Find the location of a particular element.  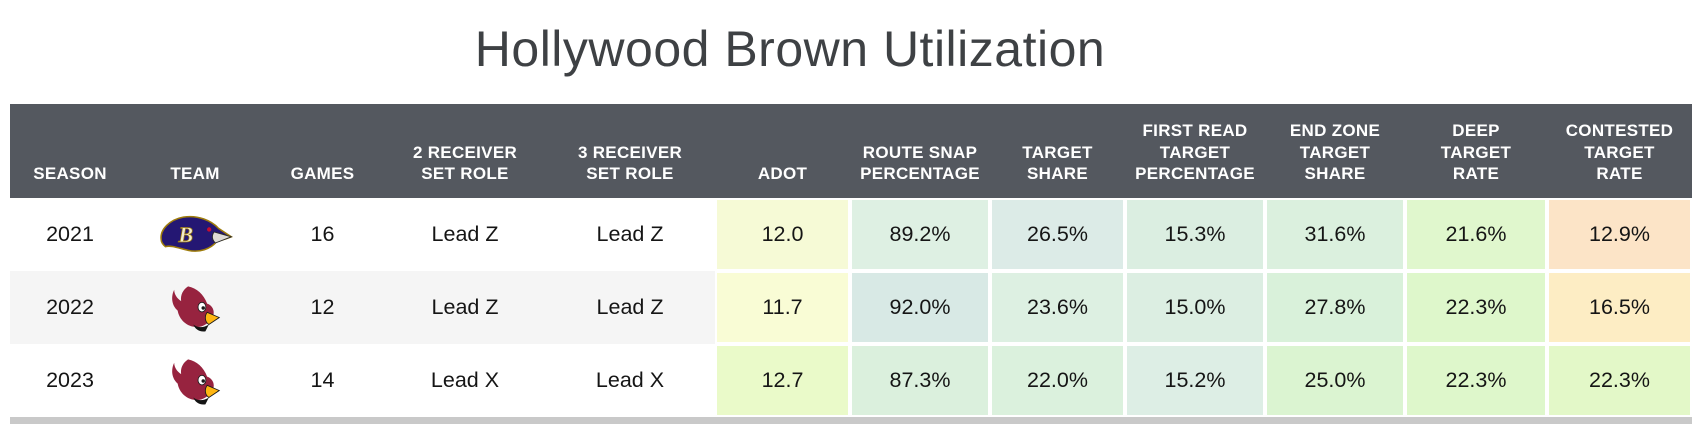

cell-contested-target-rate: 12.9% is located at coordinates (1619, 234).